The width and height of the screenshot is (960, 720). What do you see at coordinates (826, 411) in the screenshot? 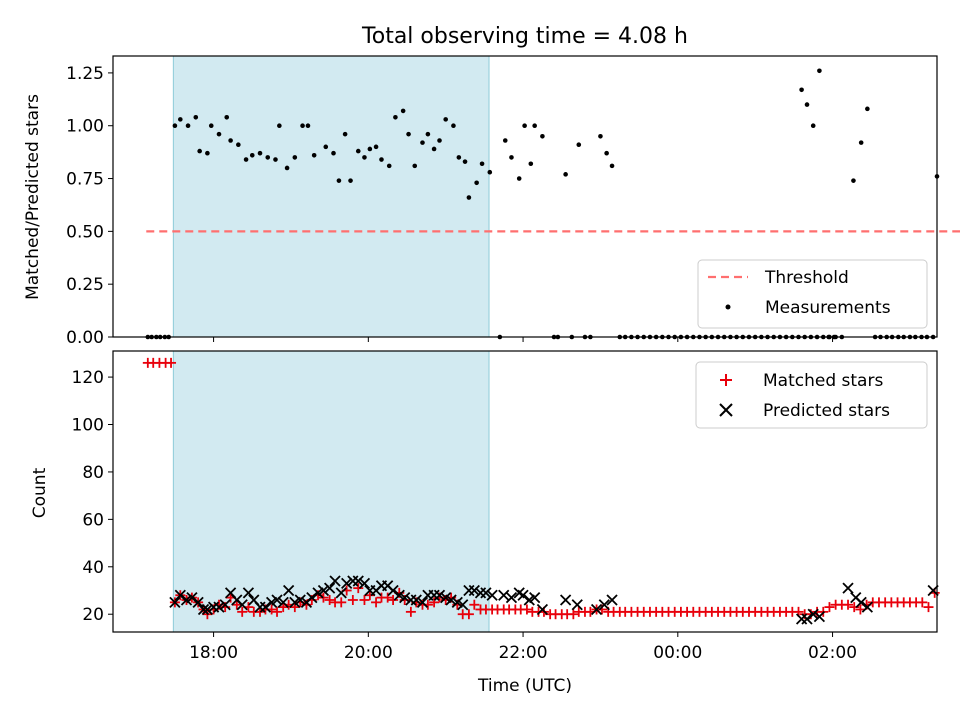
I see `legend-predicted-label: Predicted stars` at bounding box center [826, 411].